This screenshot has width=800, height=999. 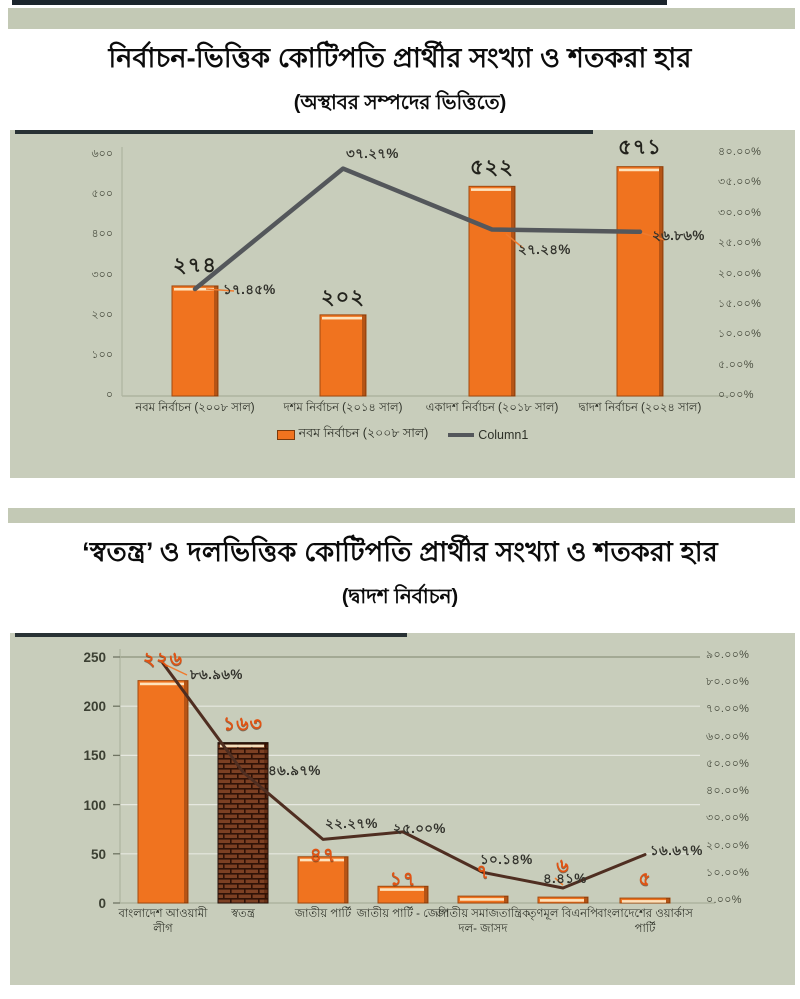 I want to click on legend-bar-swatch-icon, so click(x=285, y=435).